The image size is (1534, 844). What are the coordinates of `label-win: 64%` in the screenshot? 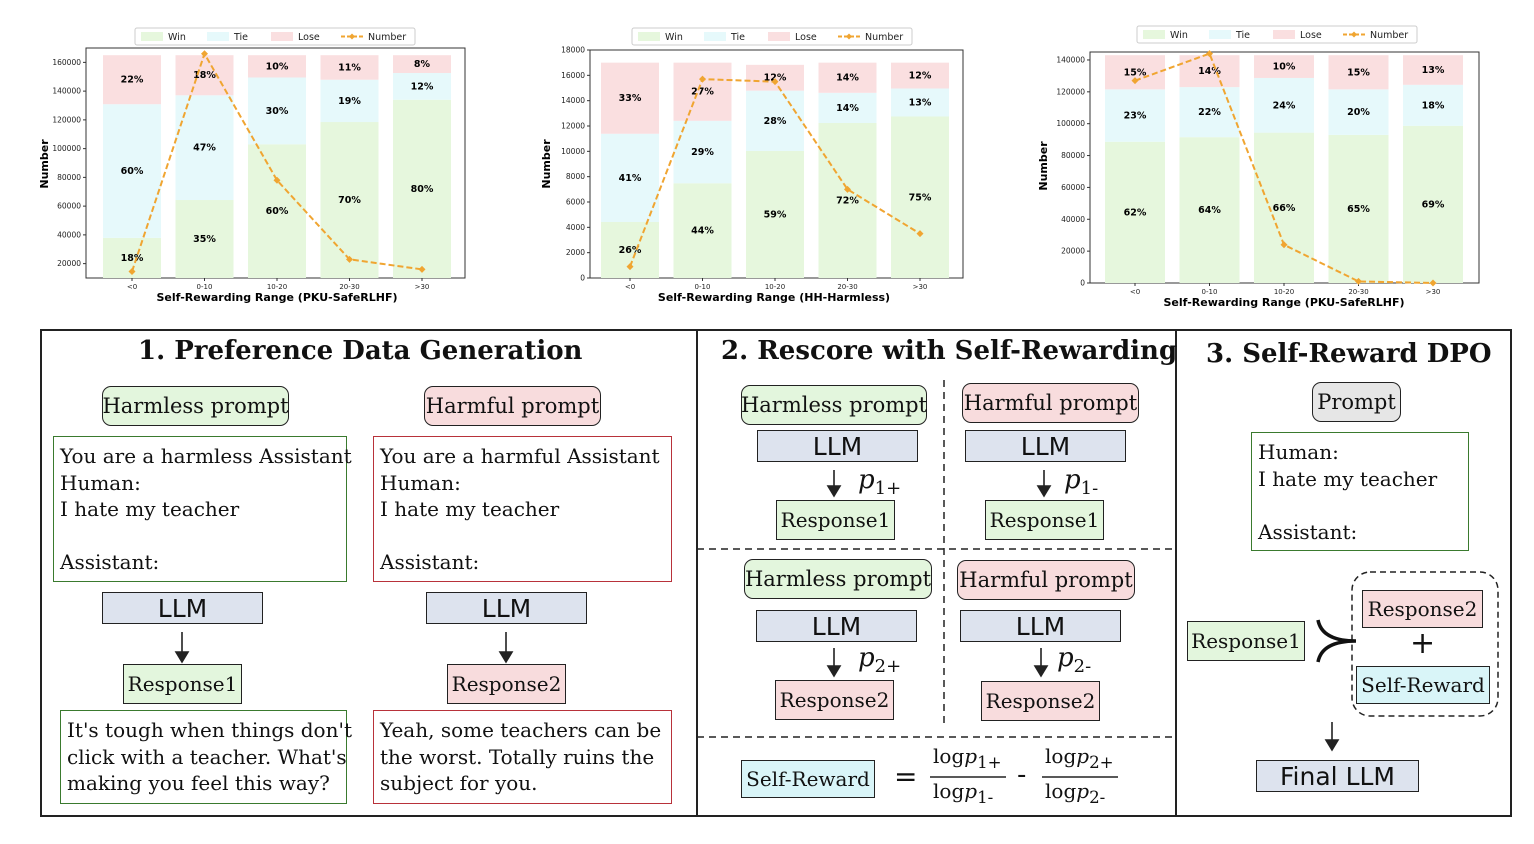 It's located at (1209, 210).